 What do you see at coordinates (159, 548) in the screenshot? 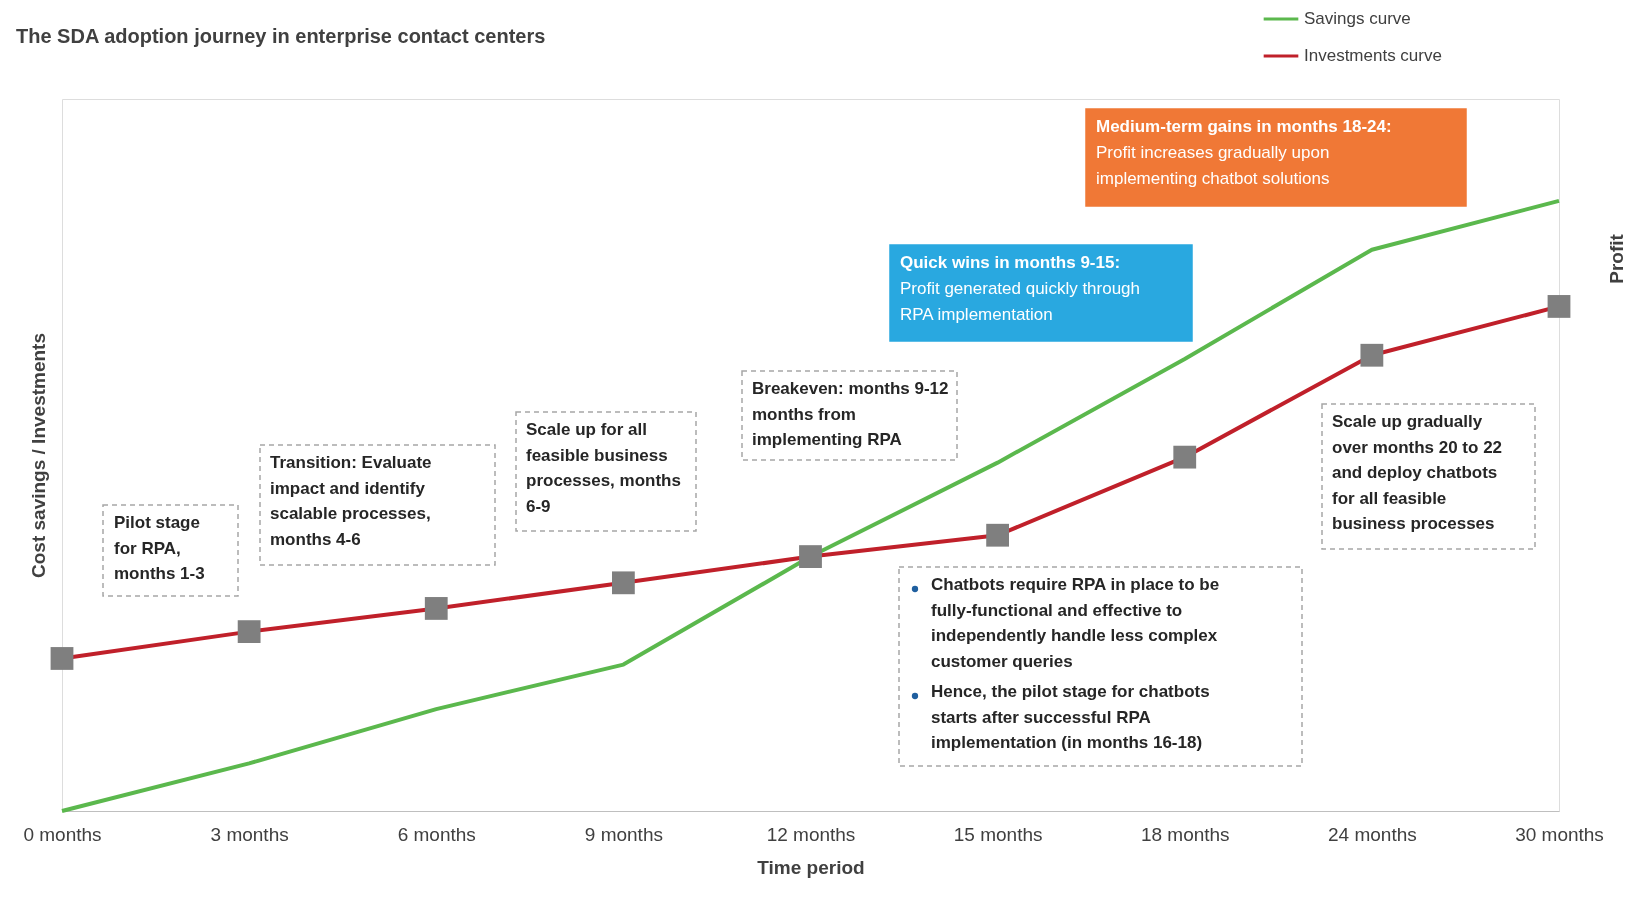
I see `annotation: Pilot stage for RPA, months 1-3` at bounding box center [159, 548].